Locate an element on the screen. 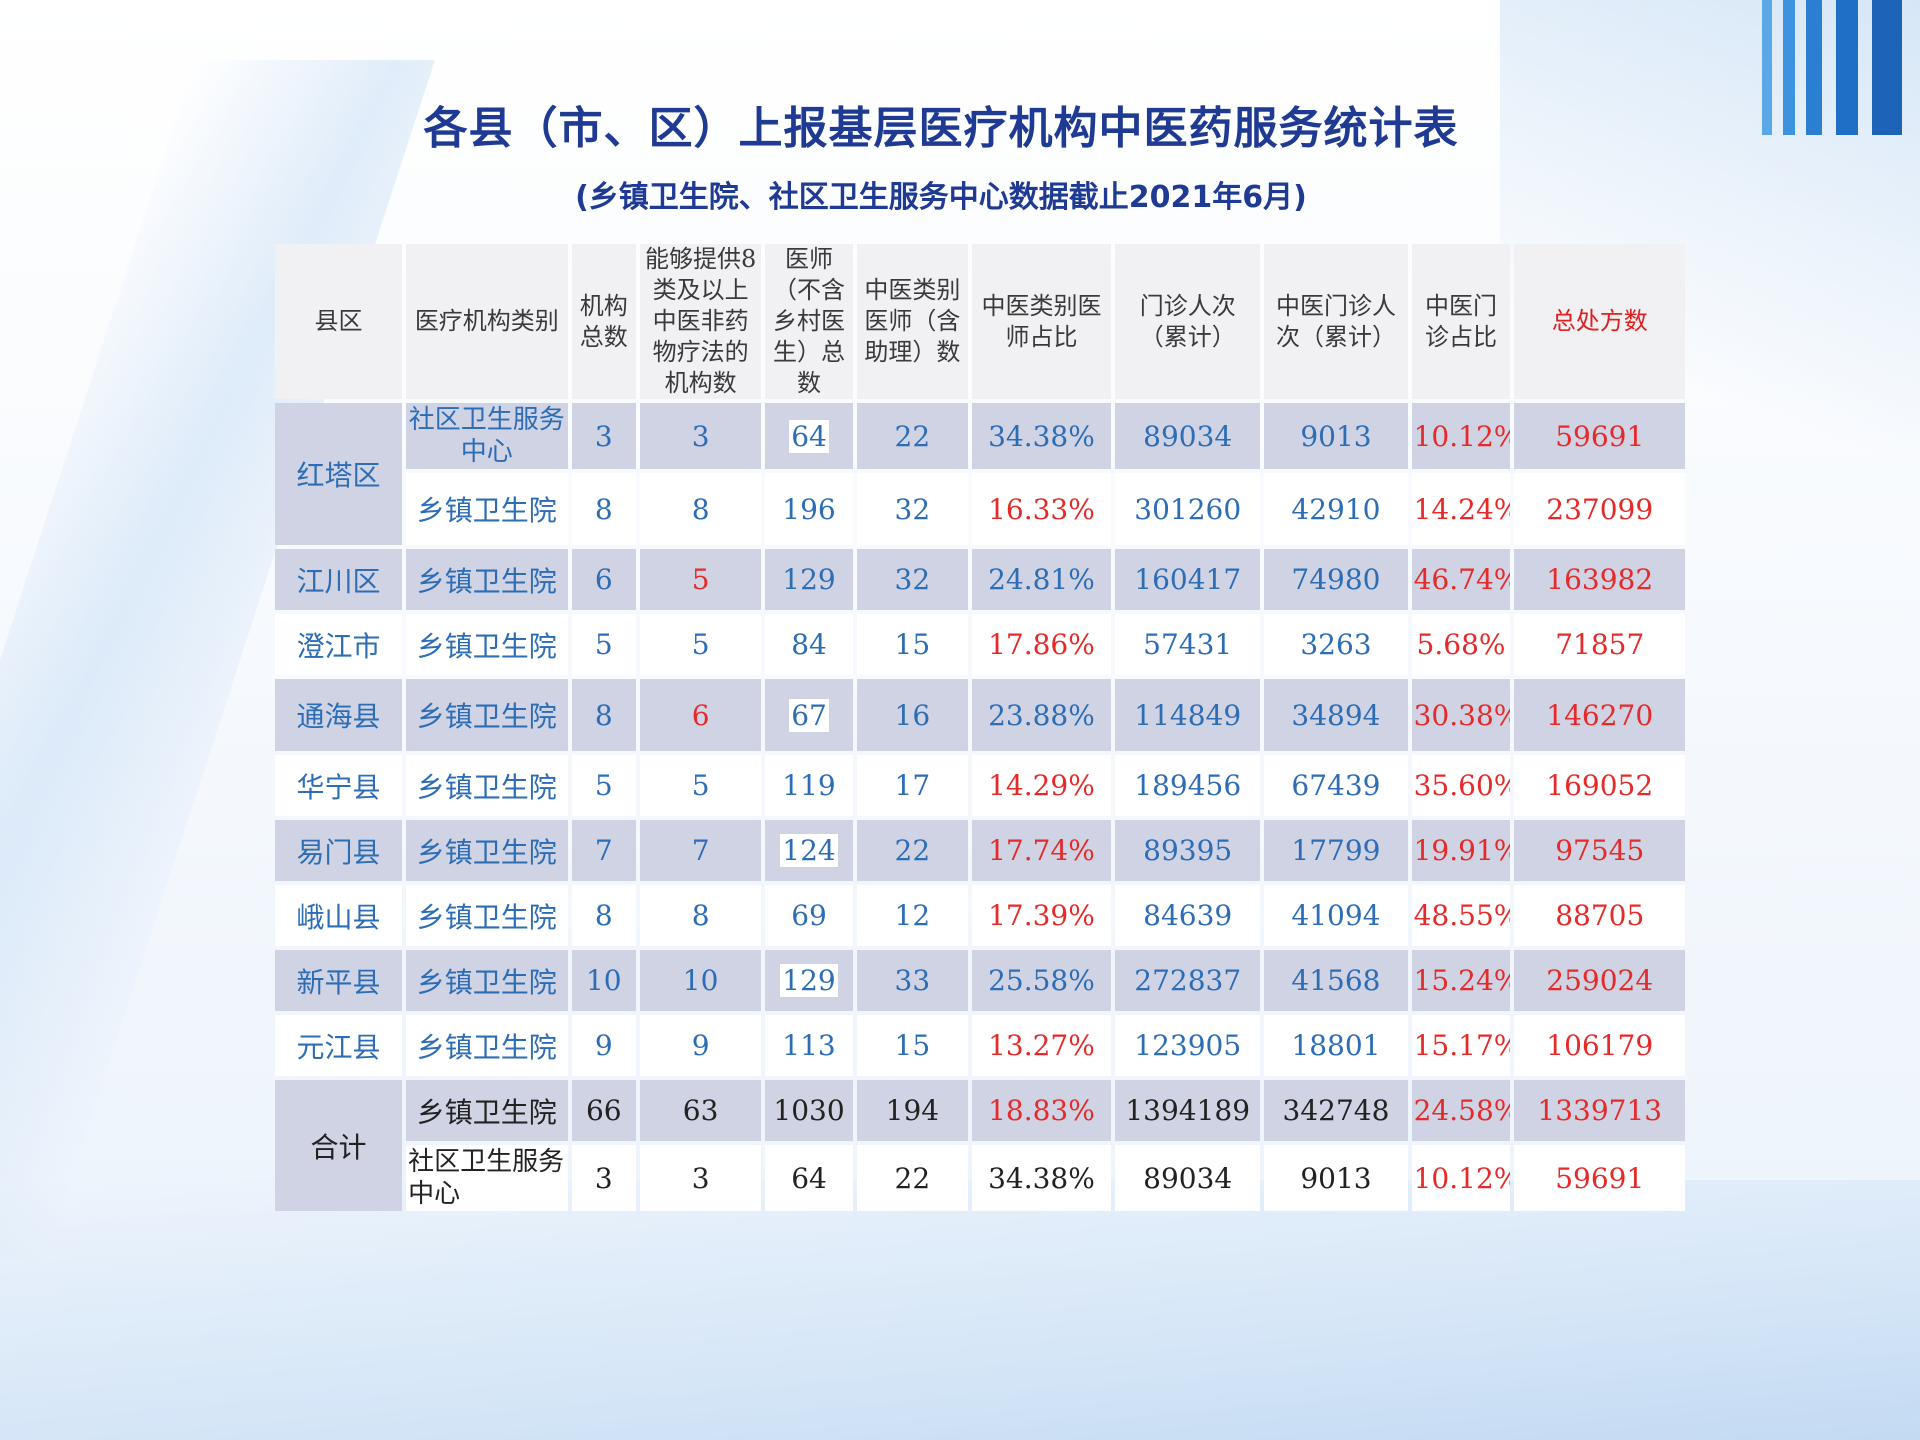 The image size is (1920, 1440). cell-total: 5 is located at coordinates (604, 785).